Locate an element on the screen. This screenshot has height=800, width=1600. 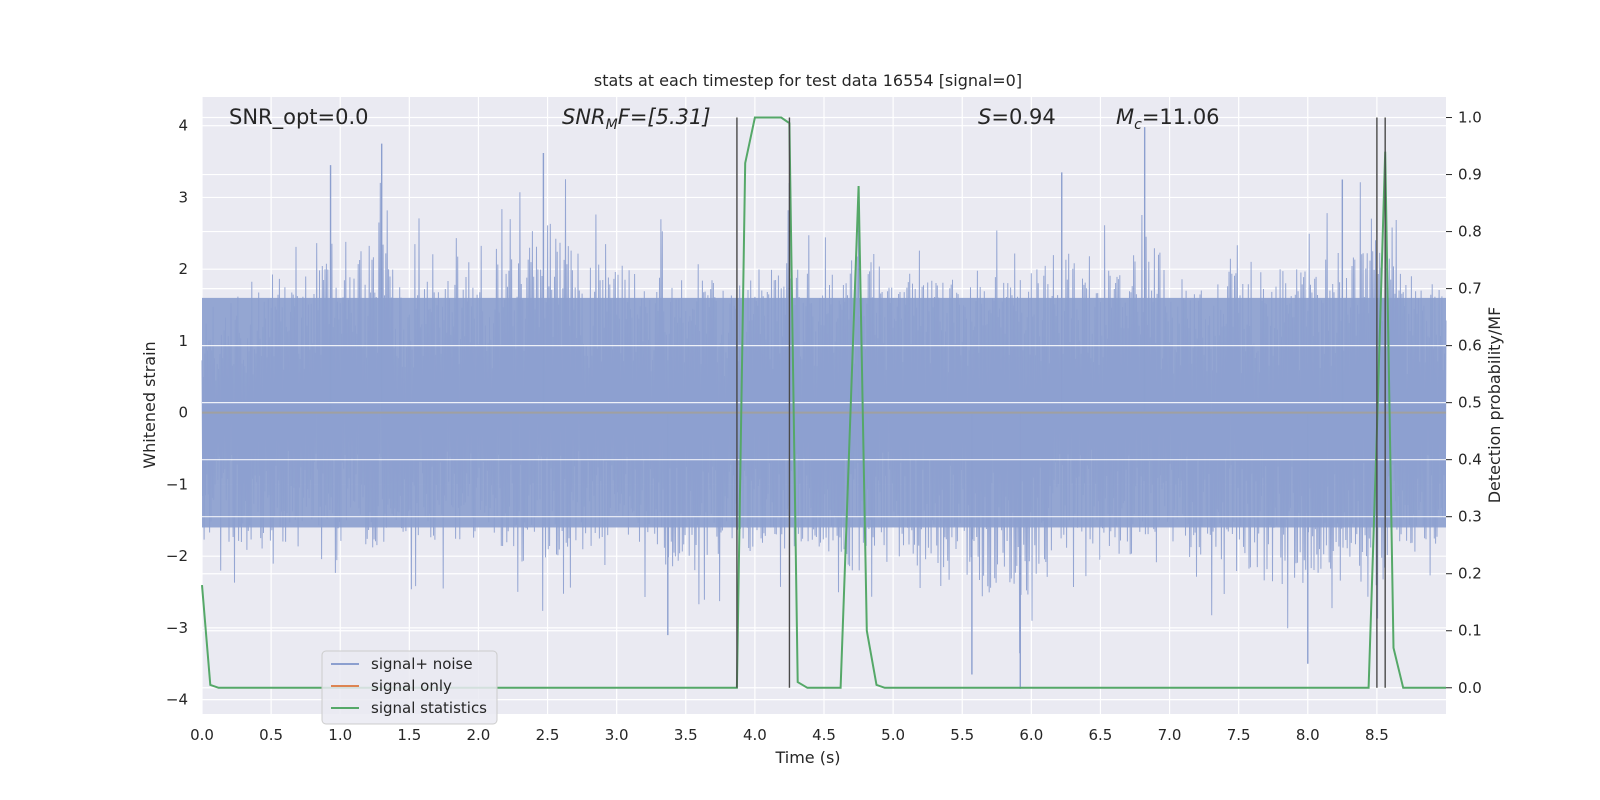
x-tick-label: 5.5 is located at coordinates (962, 735).